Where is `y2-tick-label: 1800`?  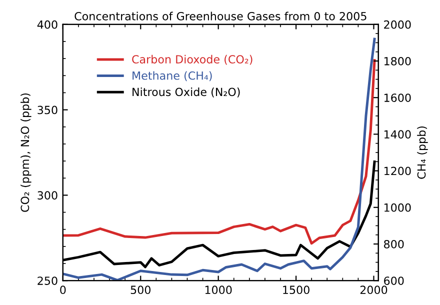 y2-tick-label: 1800 is located at coordinates (397, 61).